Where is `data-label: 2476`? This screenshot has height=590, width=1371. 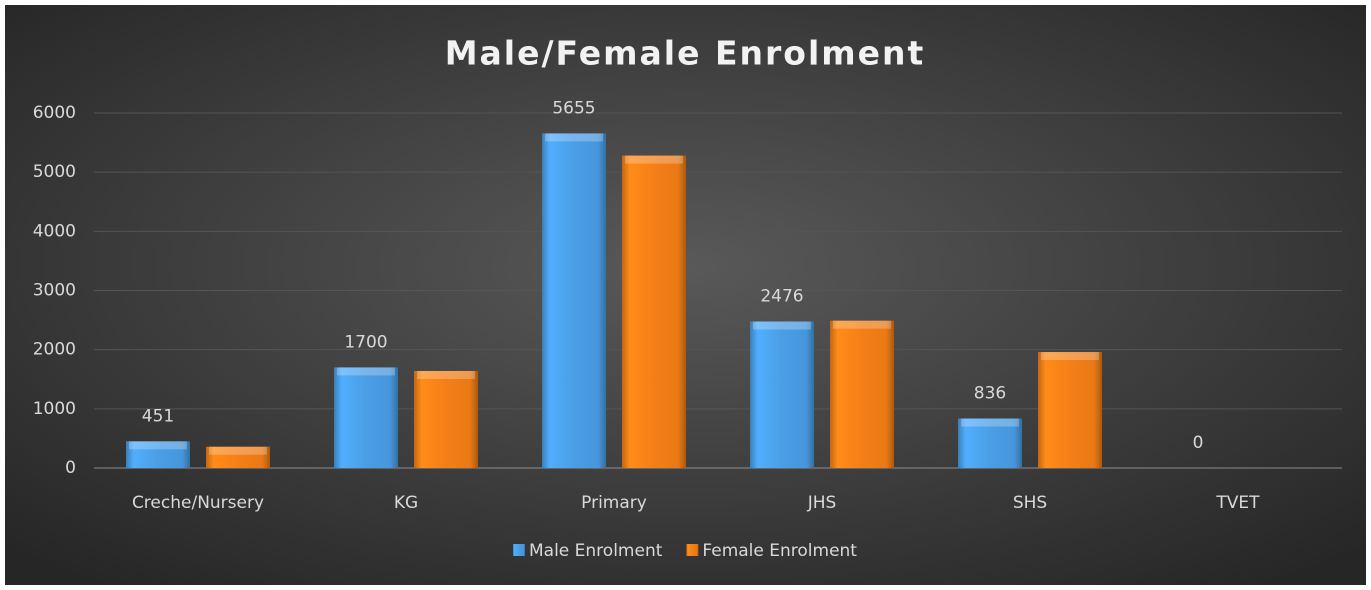 data-label: 2476 is located at coordinates (781, 297).